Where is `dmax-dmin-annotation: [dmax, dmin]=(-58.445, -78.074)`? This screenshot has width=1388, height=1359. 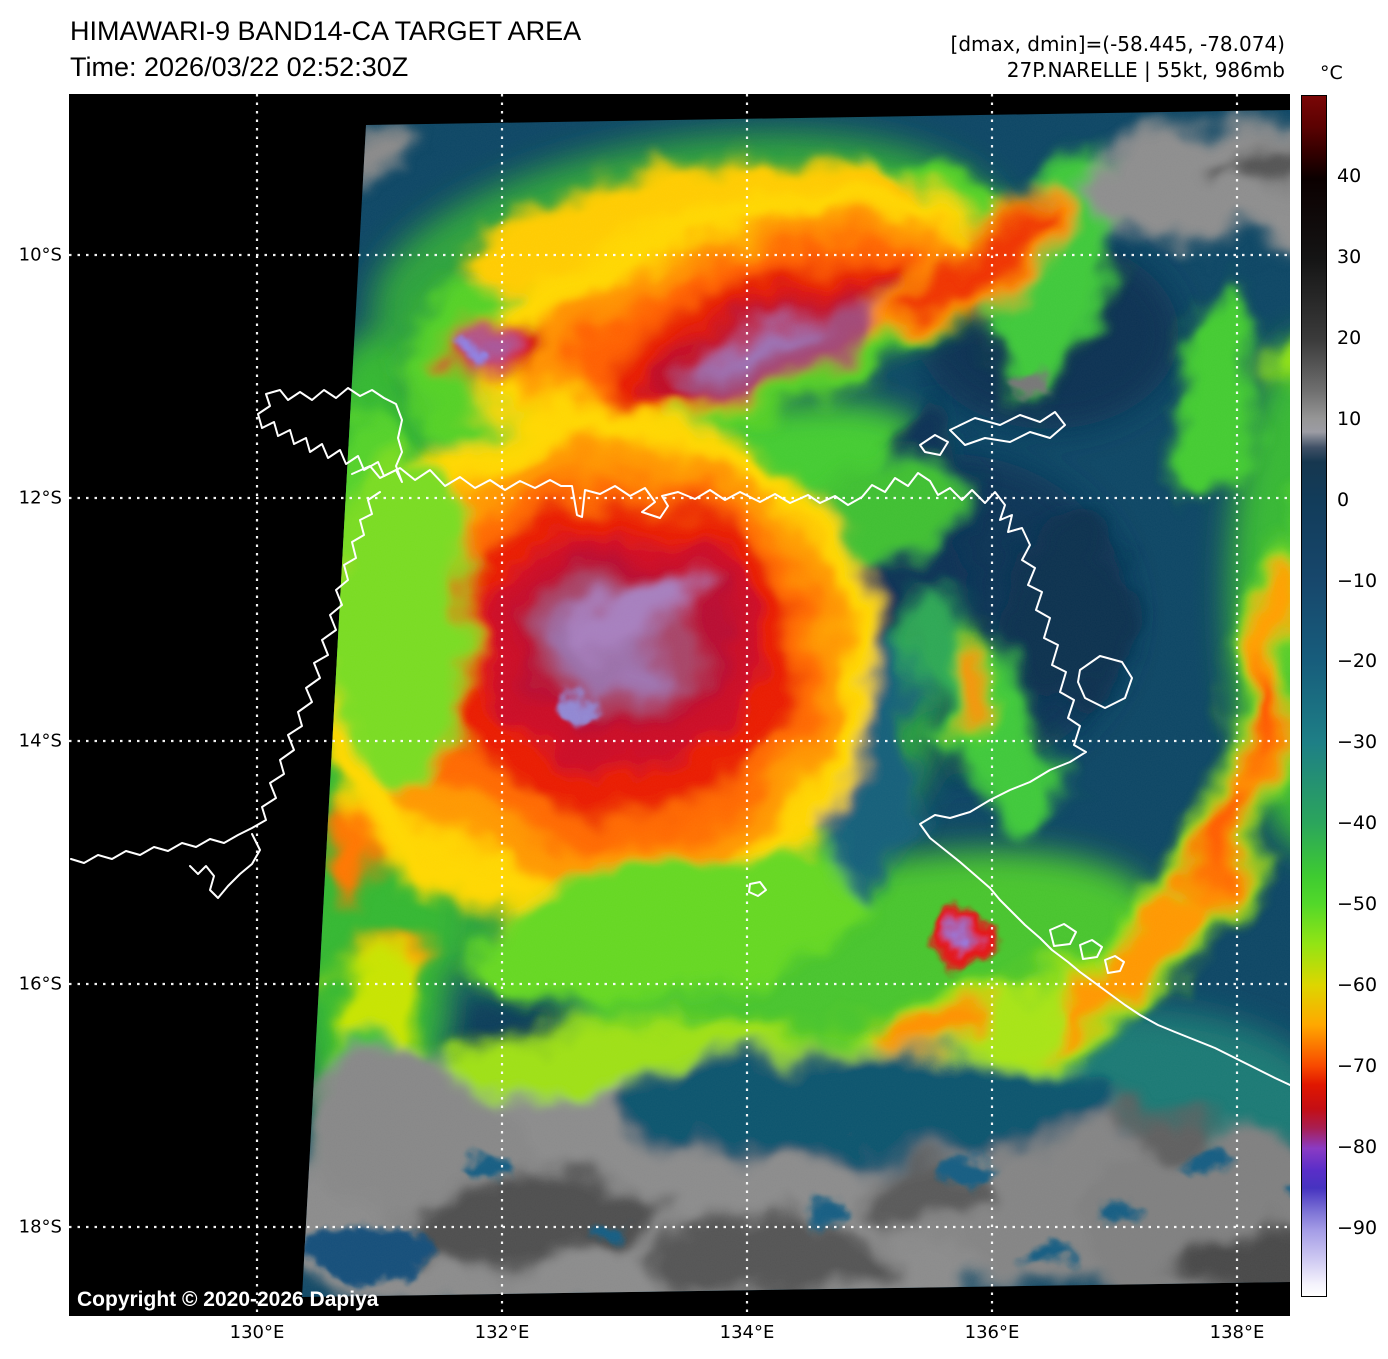
dmax-dmin-annotation: [dmax, dmin]=(-58.445, -78.074) is located at coordinates (1117, 44).